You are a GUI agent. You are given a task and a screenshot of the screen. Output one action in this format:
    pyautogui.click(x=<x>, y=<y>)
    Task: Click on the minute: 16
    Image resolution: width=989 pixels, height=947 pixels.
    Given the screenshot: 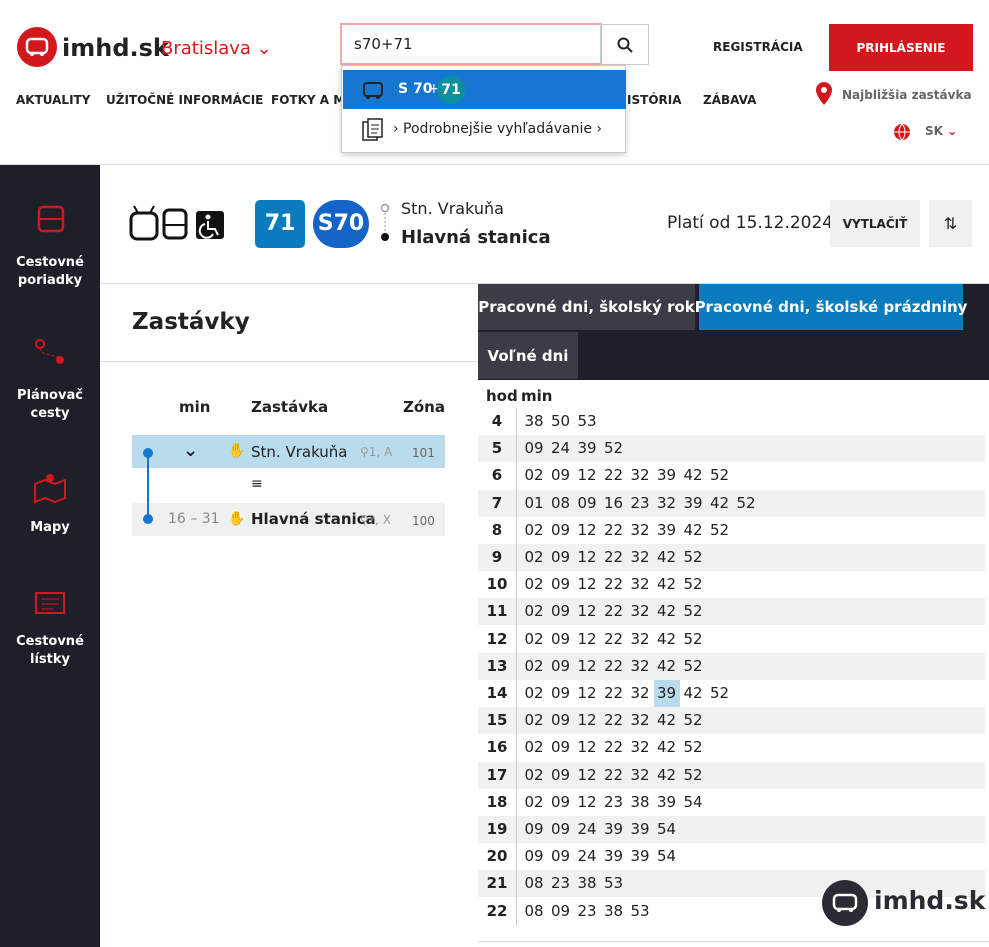 What is the action you would take?
    pyautogui.click(x=613, y=502)
    